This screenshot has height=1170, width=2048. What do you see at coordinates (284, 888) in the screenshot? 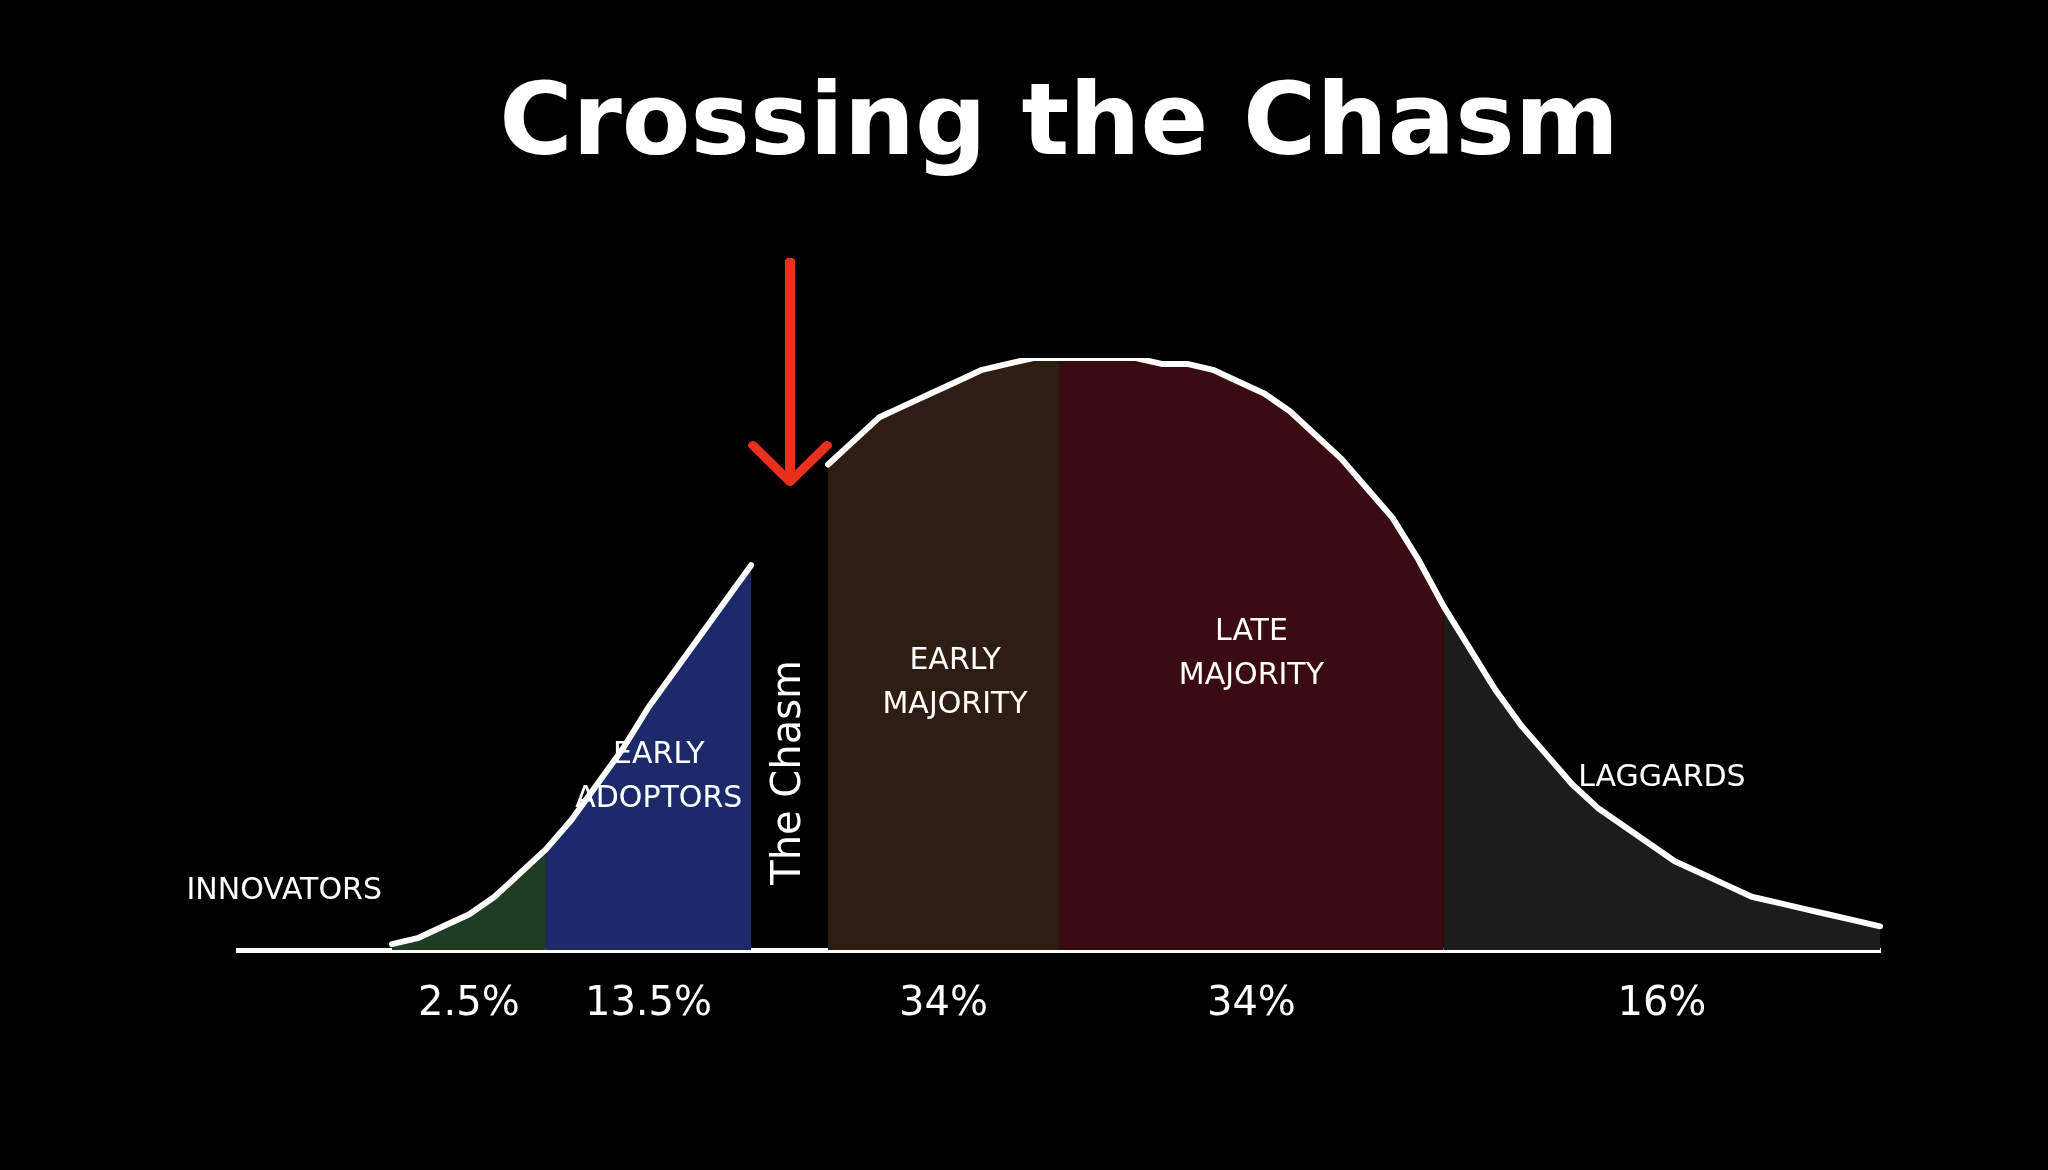
I see `series-label: INNOVATORS` at bounding box center [284, 888].